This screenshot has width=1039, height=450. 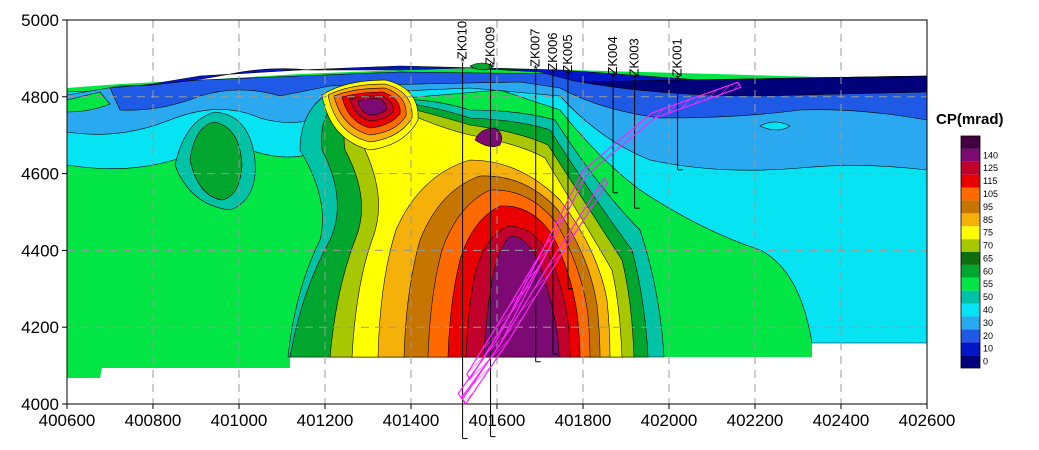 What do you see at coordinates (988, 246) in the screenshot?
I see `colorbar-tick-label: 70` at bounding box center [988, 246].